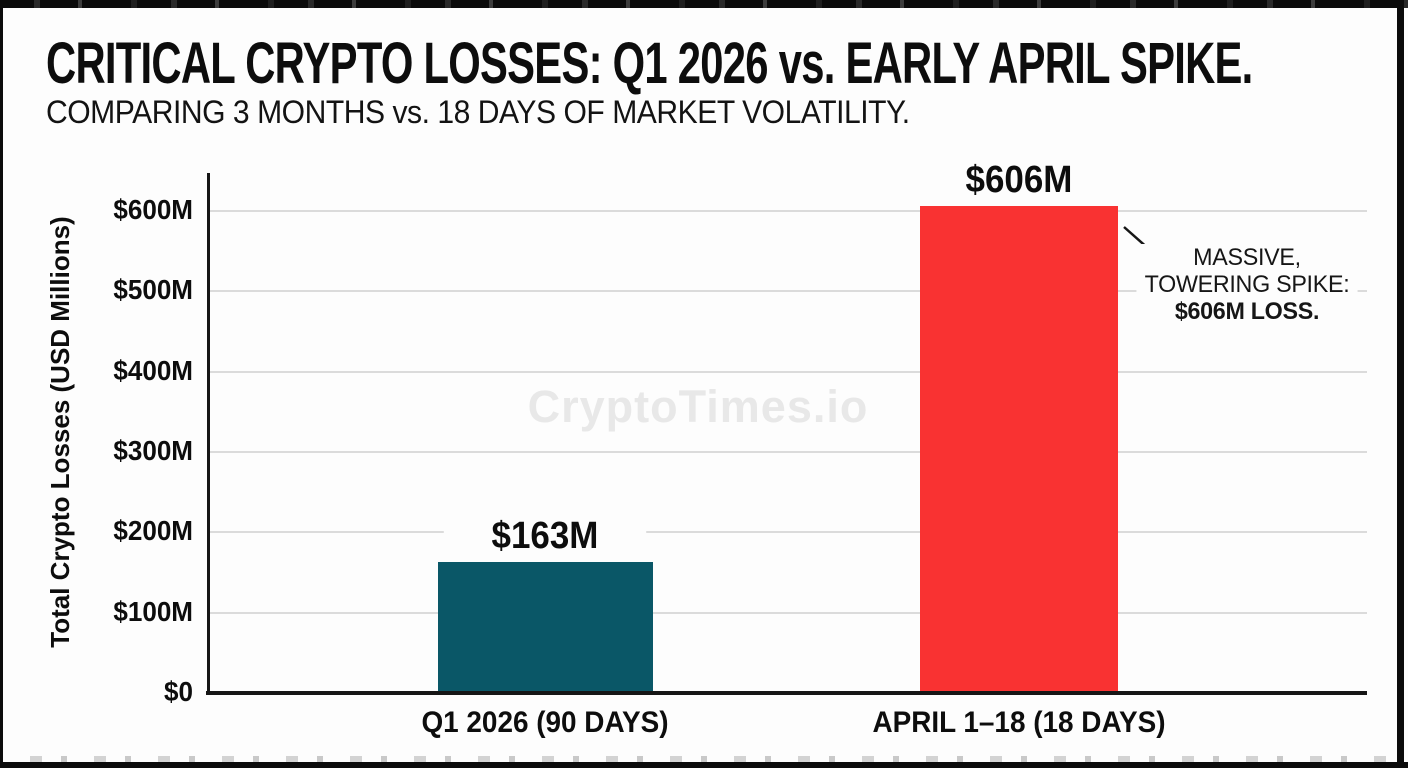 Image resolution: width=1408 pixels, height=768 pixels. What do you see at coordinates (1247, 284) in the screenshot?
I see `annotation-line-2: TOWERING SPIKE:` at bounding box center [1247, 284].